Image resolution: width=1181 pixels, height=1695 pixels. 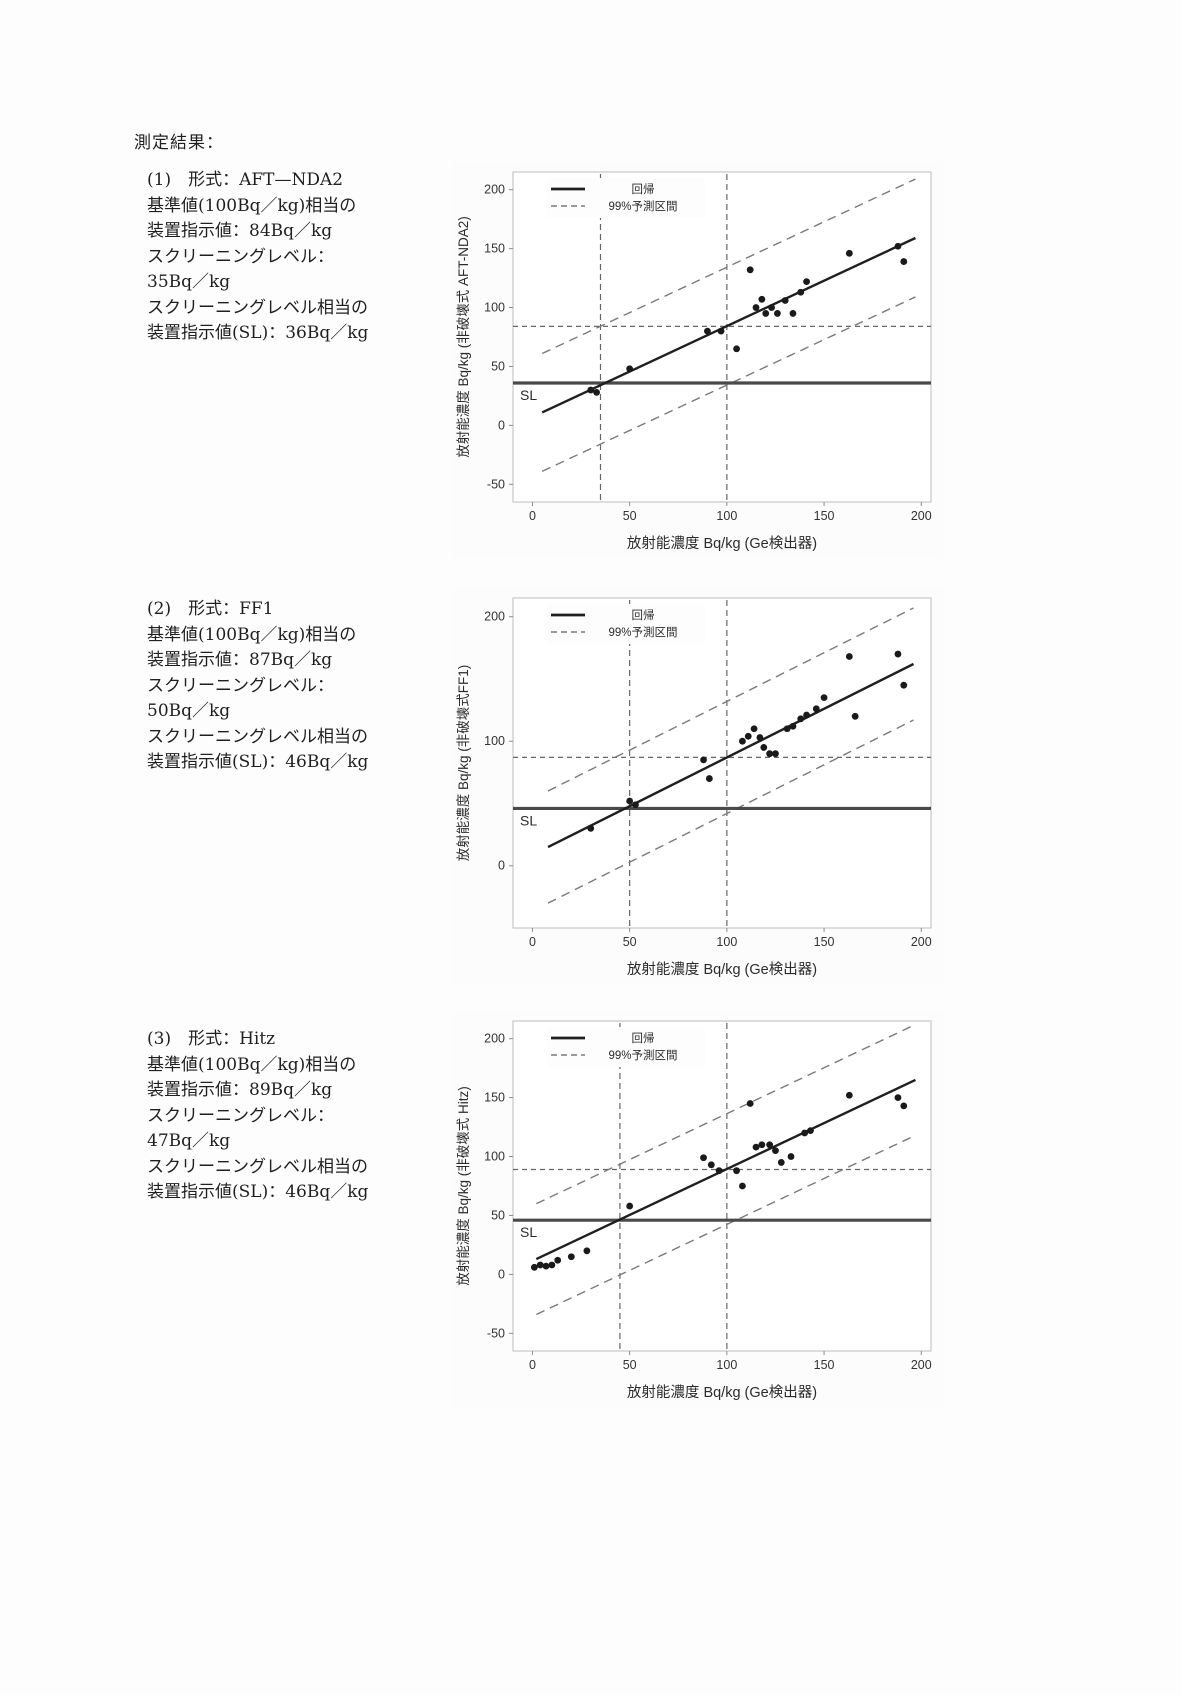 I want to click on y-tick-label: 150, so click(x=494, y=249).